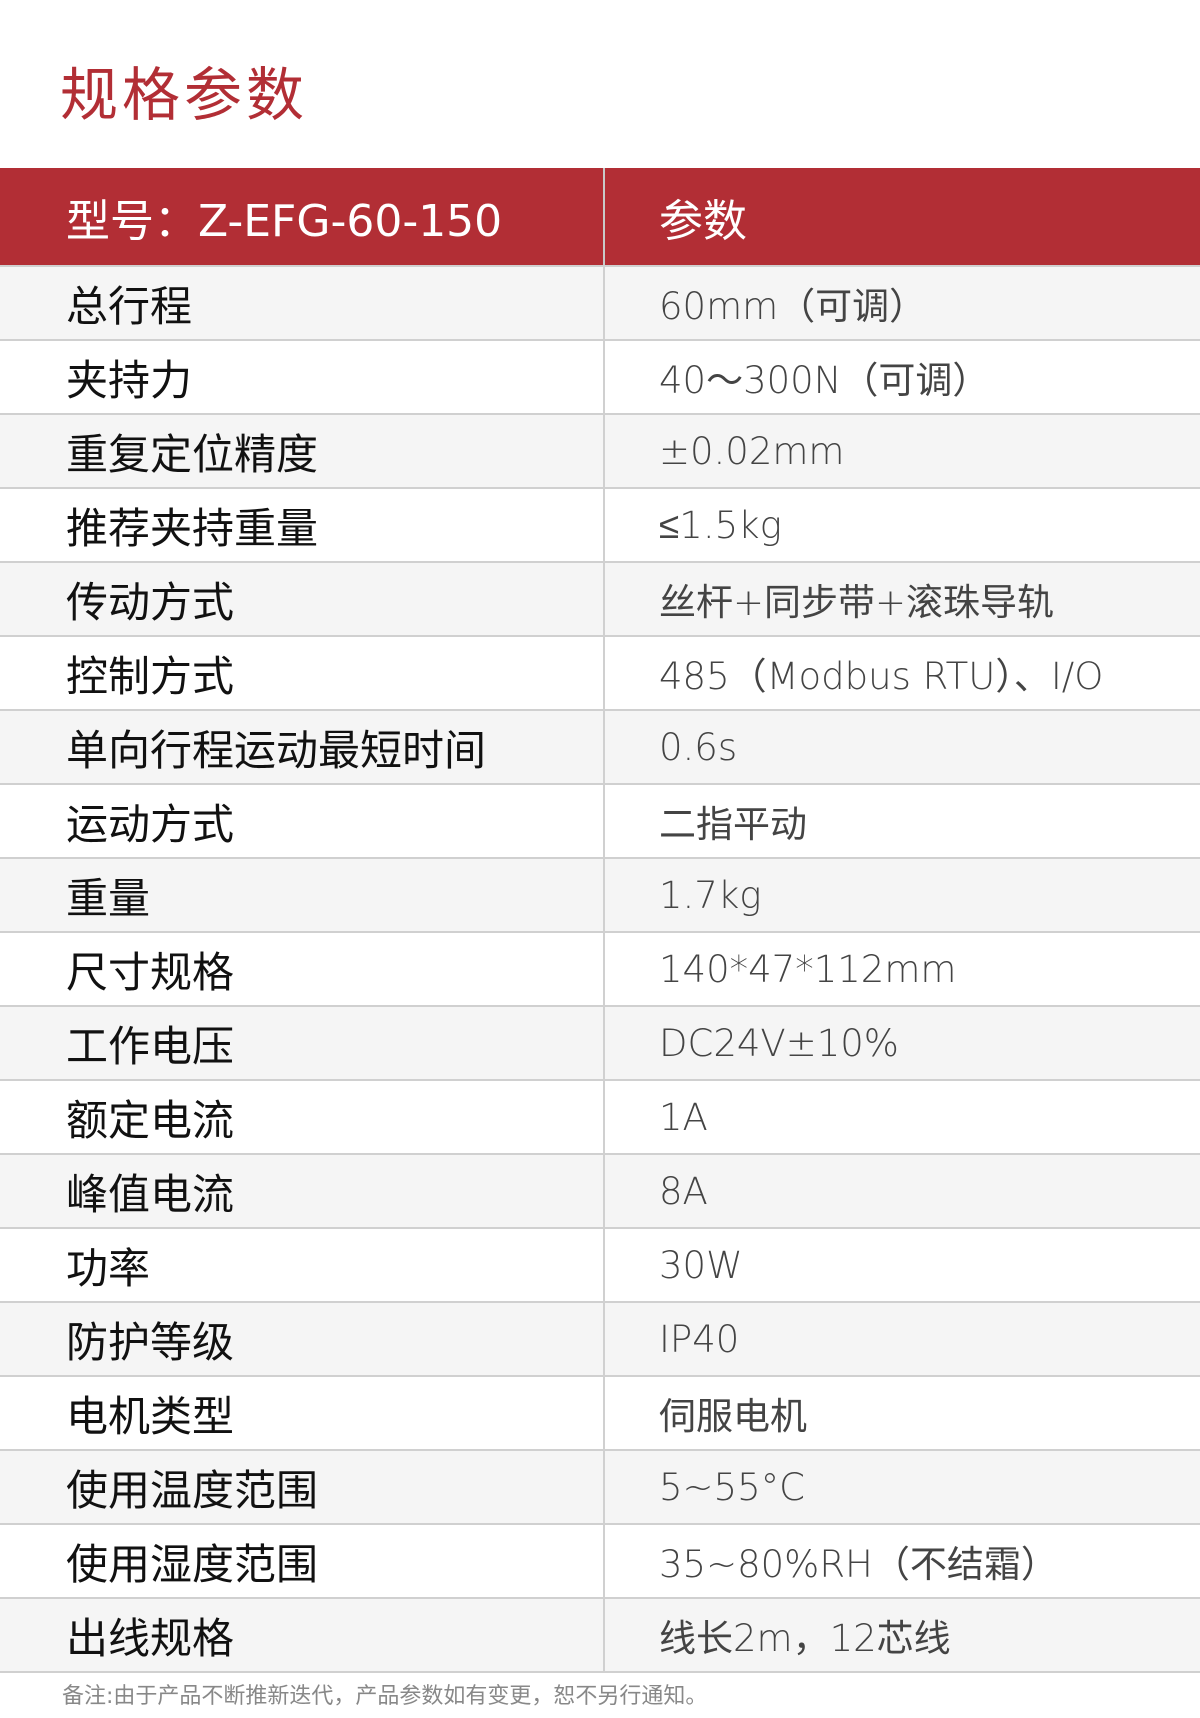 This screenshot has height=1718, width=1200. I want to click on footnote: 备注:由于产品不断推新迭代，产品参数如有变更，恕不另行通知。, so click(385, 1696).